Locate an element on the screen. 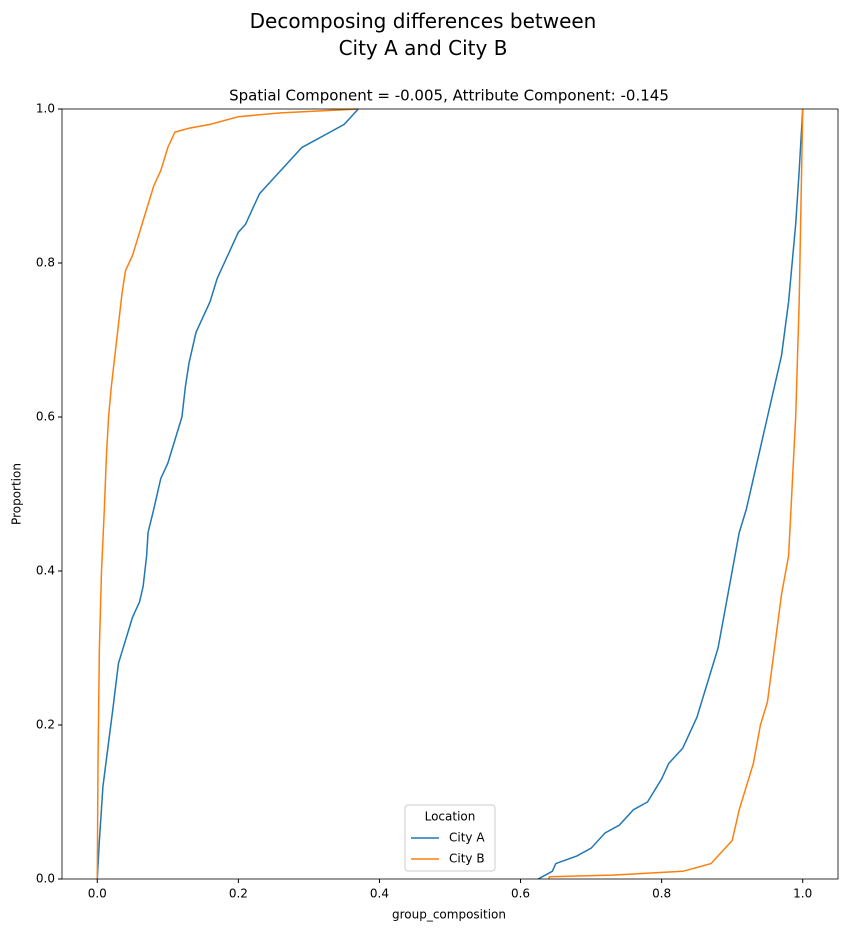 Image resolution: width=846 pixels, height=933 pixels. x-tick-label: 0.4 is located at coordinates (379, 894).